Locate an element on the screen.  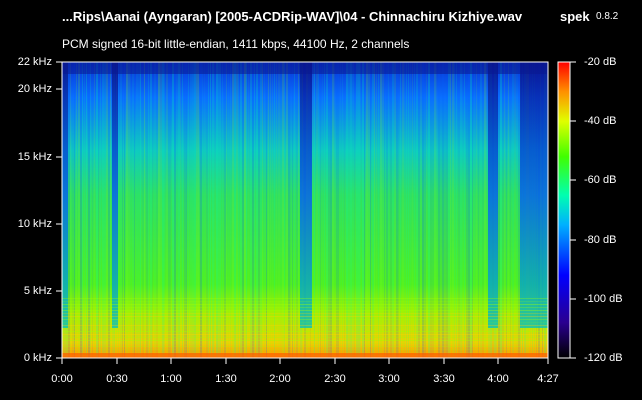
time-label-3-00: 3:00 is located at coordinates (389, 379).